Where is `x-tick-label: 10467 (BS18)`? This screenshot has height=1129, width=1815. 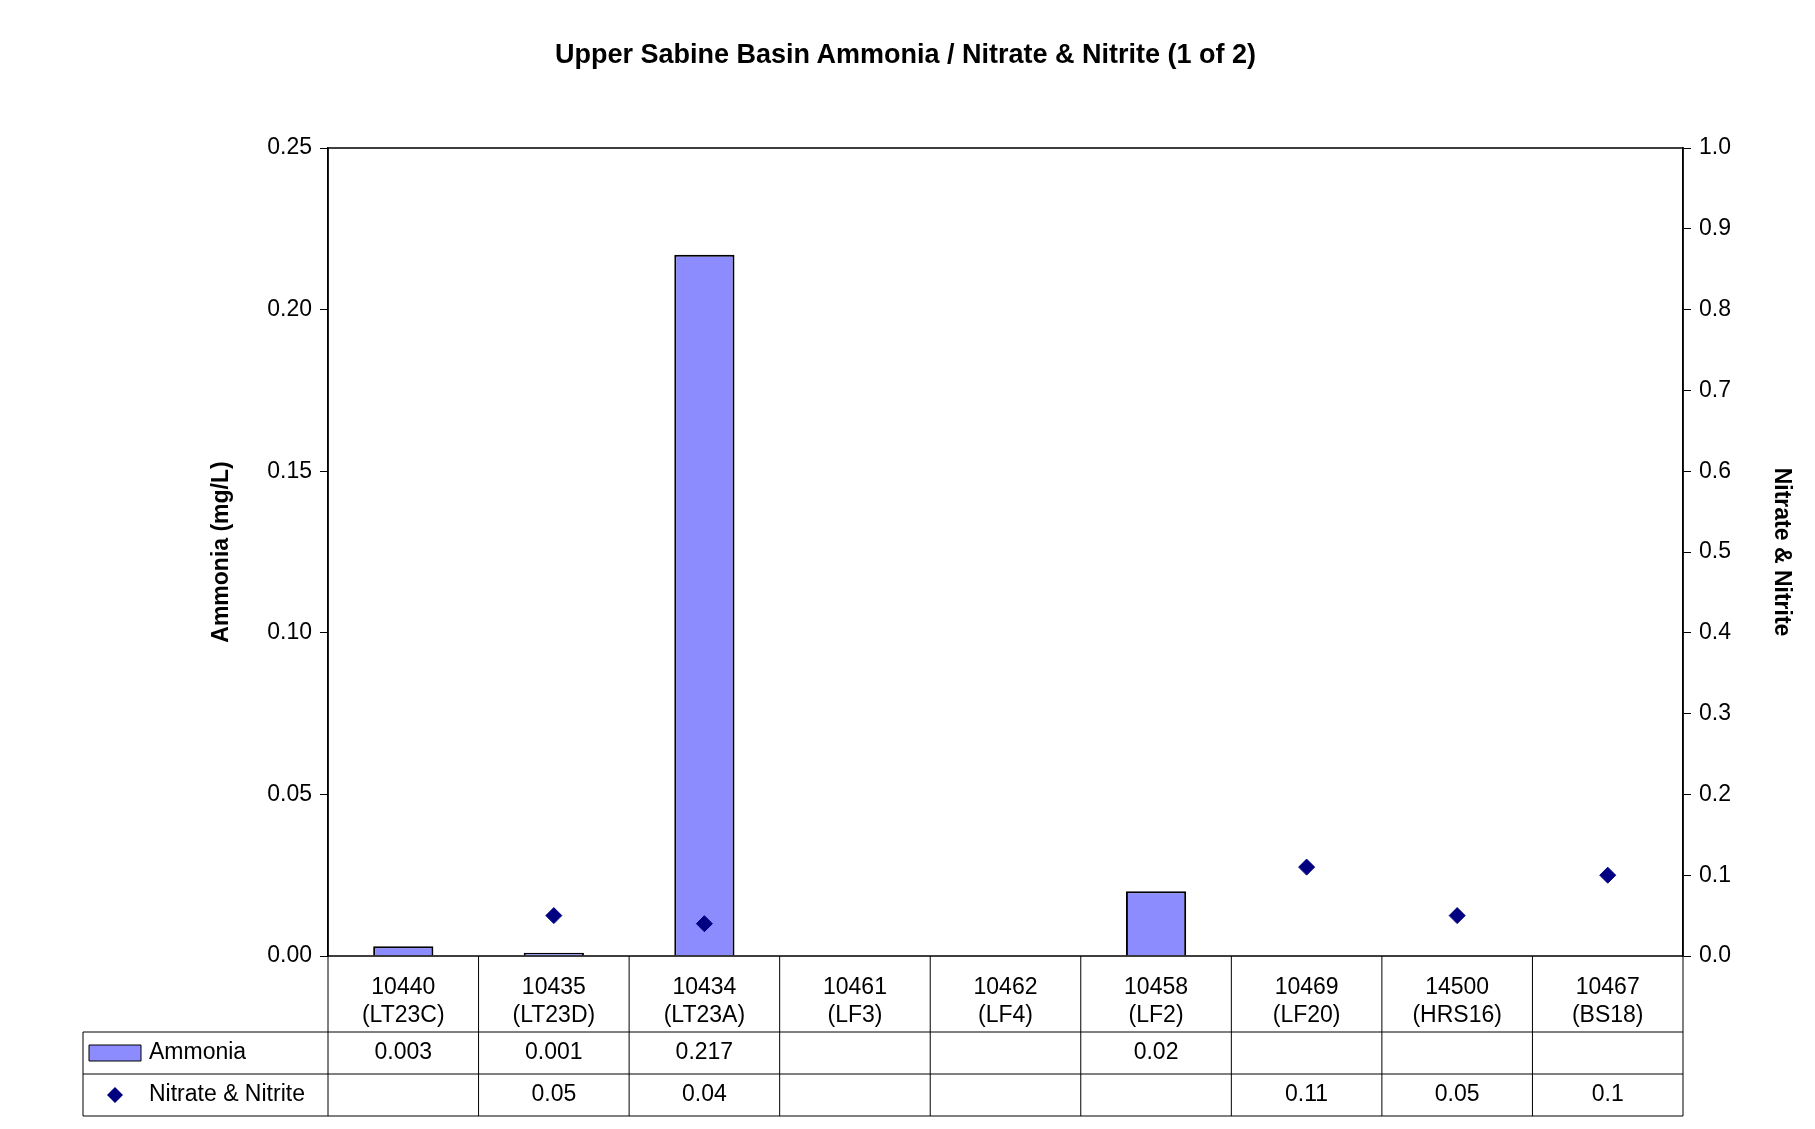 x-tick-label: 10467 (BS18) is located at coordinates (1607, 1000).